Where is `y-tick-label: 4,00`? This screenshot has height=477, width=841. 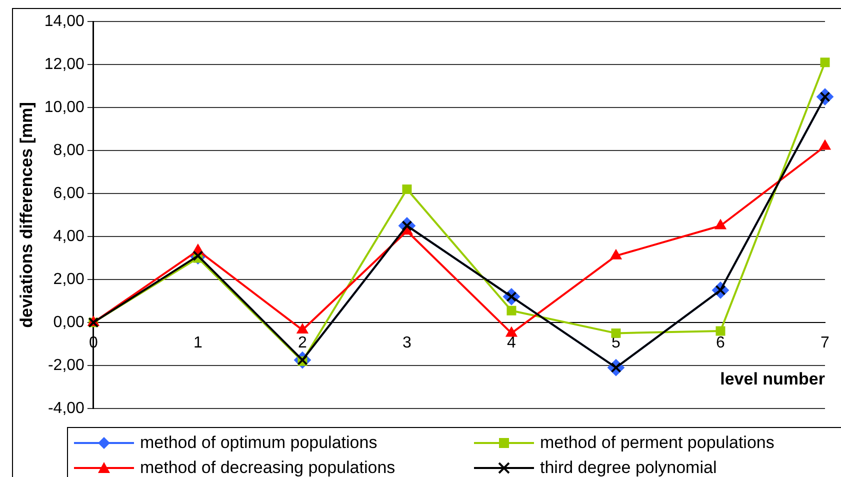
y-tick-label: 4,00 is located at coordinates (69, 236).